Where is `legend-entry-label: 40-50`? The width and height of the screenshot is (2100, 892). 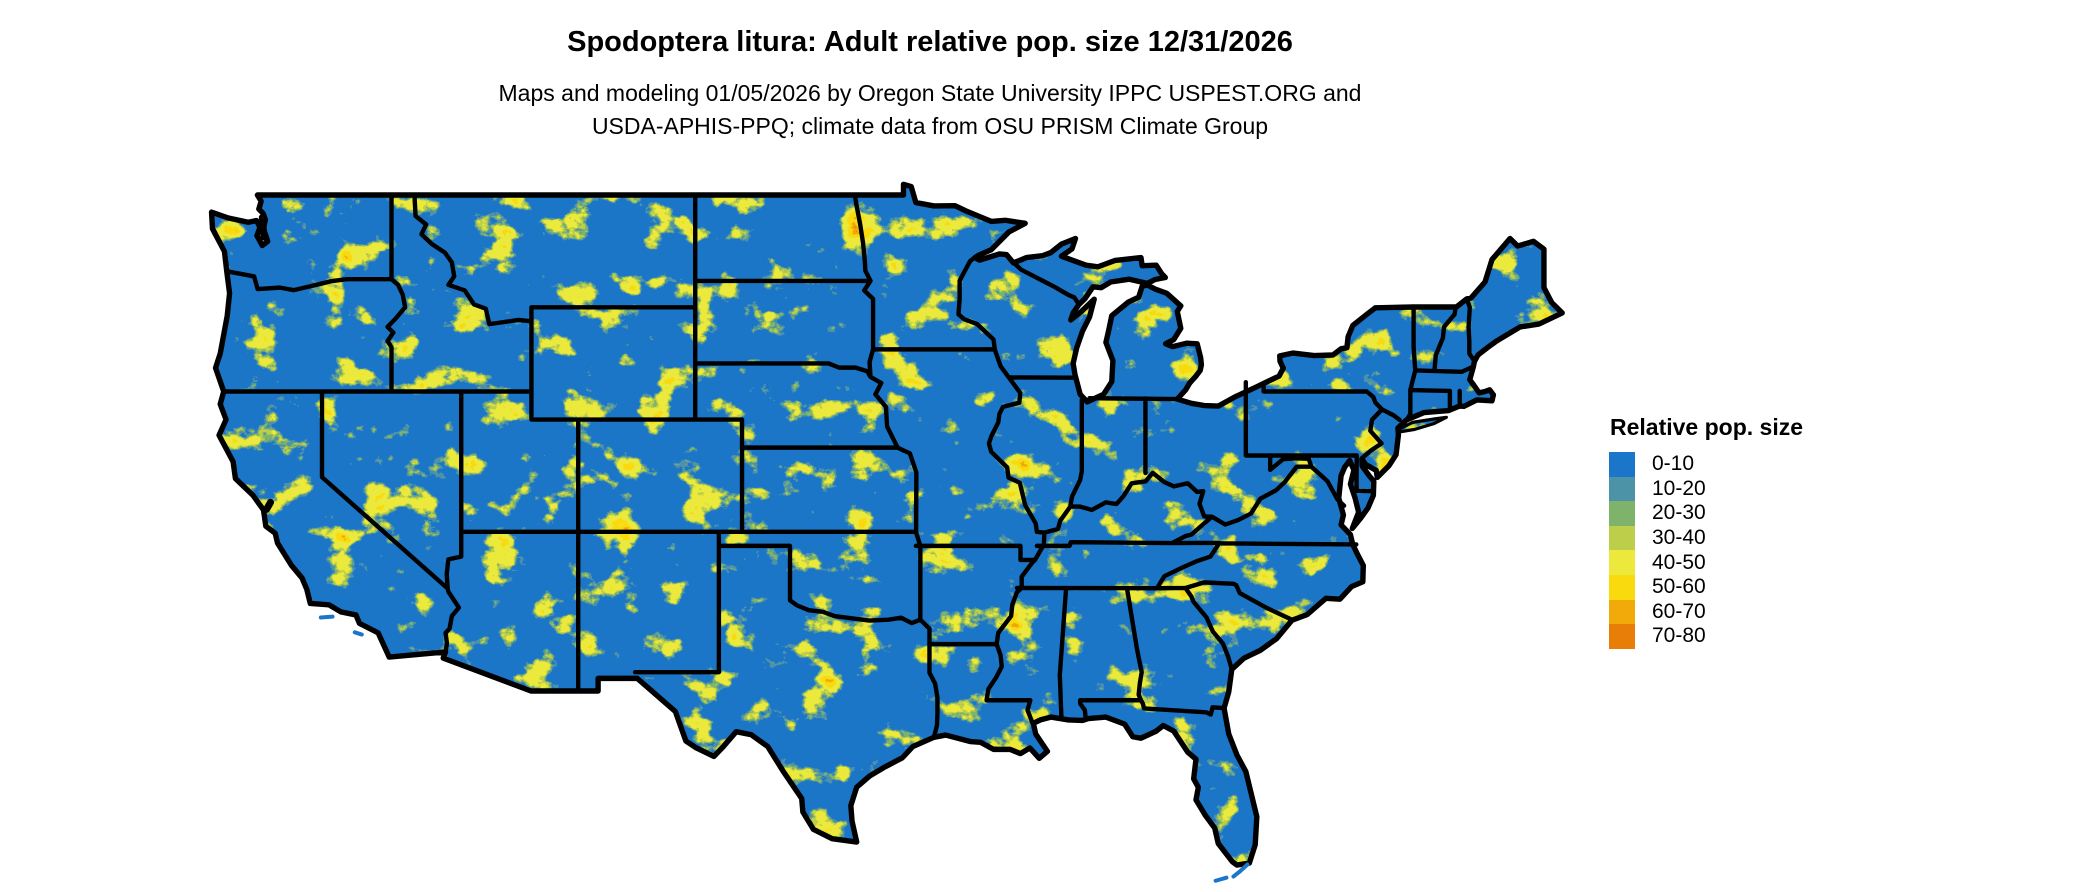 legend-entry-label: 40-50 is located at coordinates (1679, 562).